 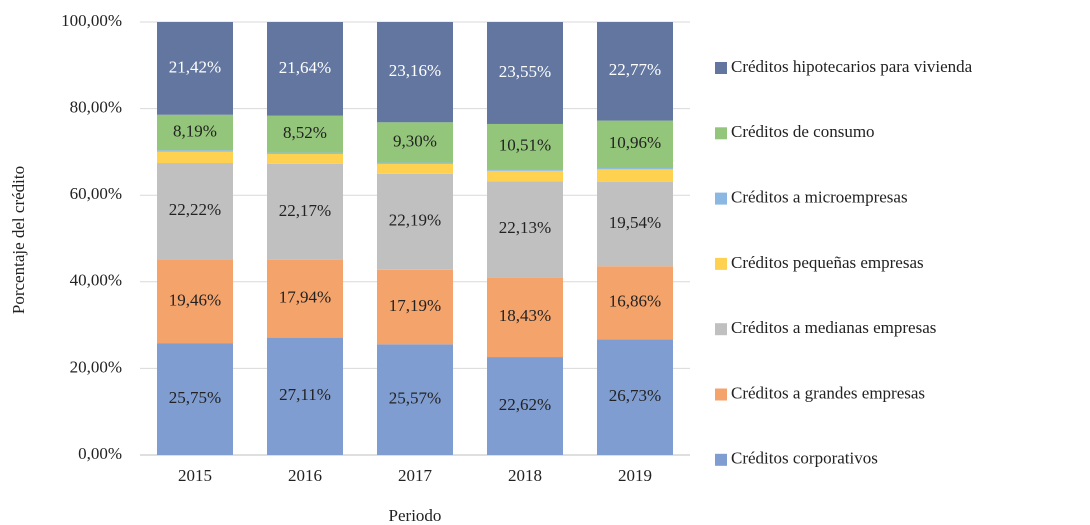 What do you see at coordinates (195, 475) in the screenshot?
I see `x-tick-label: 2015` at bounding box center [195, 475].